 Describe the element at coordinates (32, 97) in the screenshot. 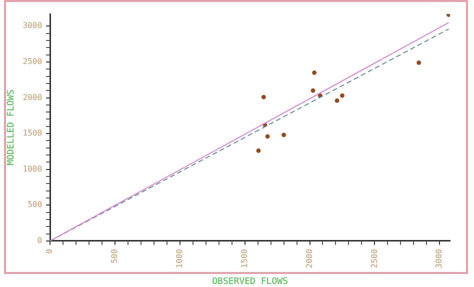

I see `y-tick-label: 2000` at that location.